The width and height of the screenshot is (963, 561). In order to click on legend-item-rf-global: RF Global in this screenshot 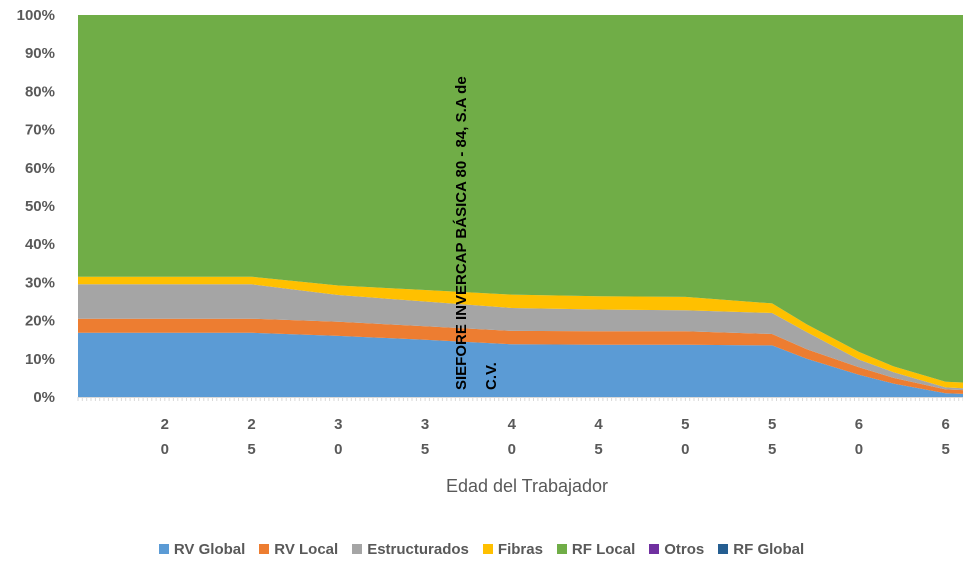, I will do `click(761, 549)`.